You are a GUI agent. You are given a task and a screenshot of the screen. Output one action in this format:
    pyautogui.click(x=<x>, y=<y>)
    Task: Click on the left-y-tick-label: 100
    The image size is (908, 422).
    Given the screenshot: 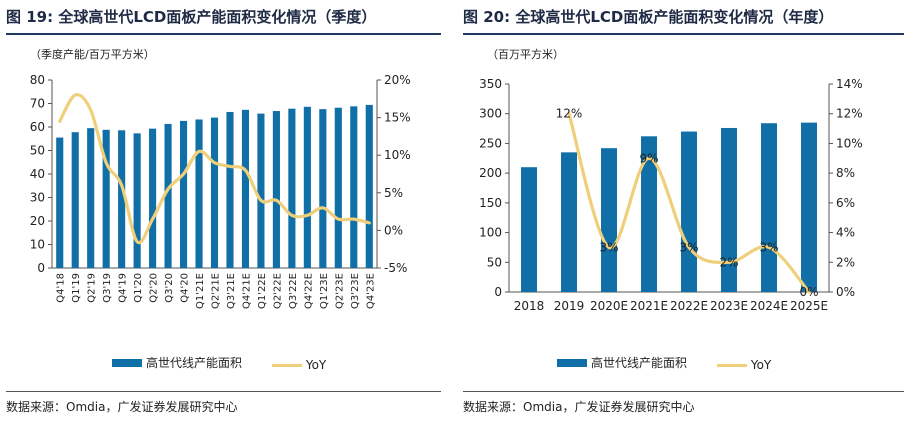 What is the action you would take?
    pyautogui.click(x=490, y=233)
    